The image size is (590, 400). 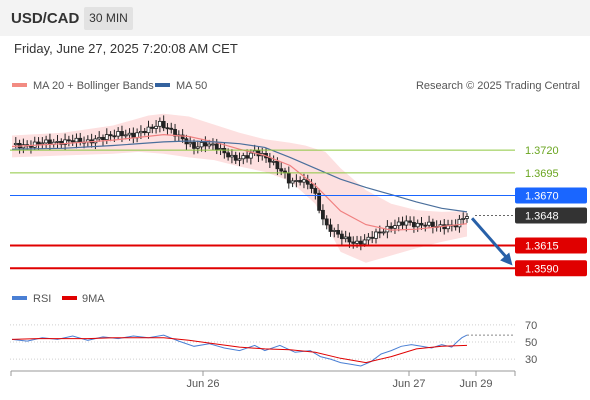 What do you see at coordinates (126, 48) in the screenshot?
I see `datetime-label: Friday, June 27, 2025 7:20:08 AM CET` at bounding box center [126, 48].